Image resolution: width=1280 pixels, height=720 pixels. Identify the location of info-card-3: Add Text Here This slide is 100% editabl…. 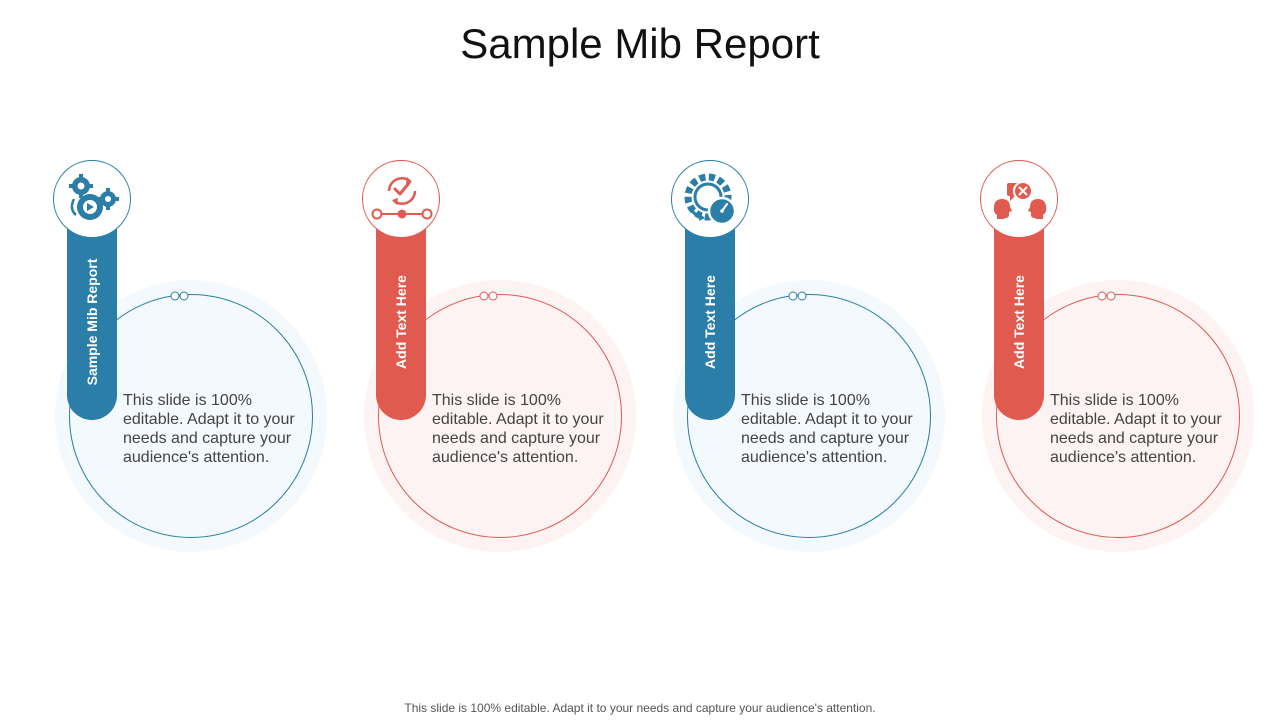
(826, 360).